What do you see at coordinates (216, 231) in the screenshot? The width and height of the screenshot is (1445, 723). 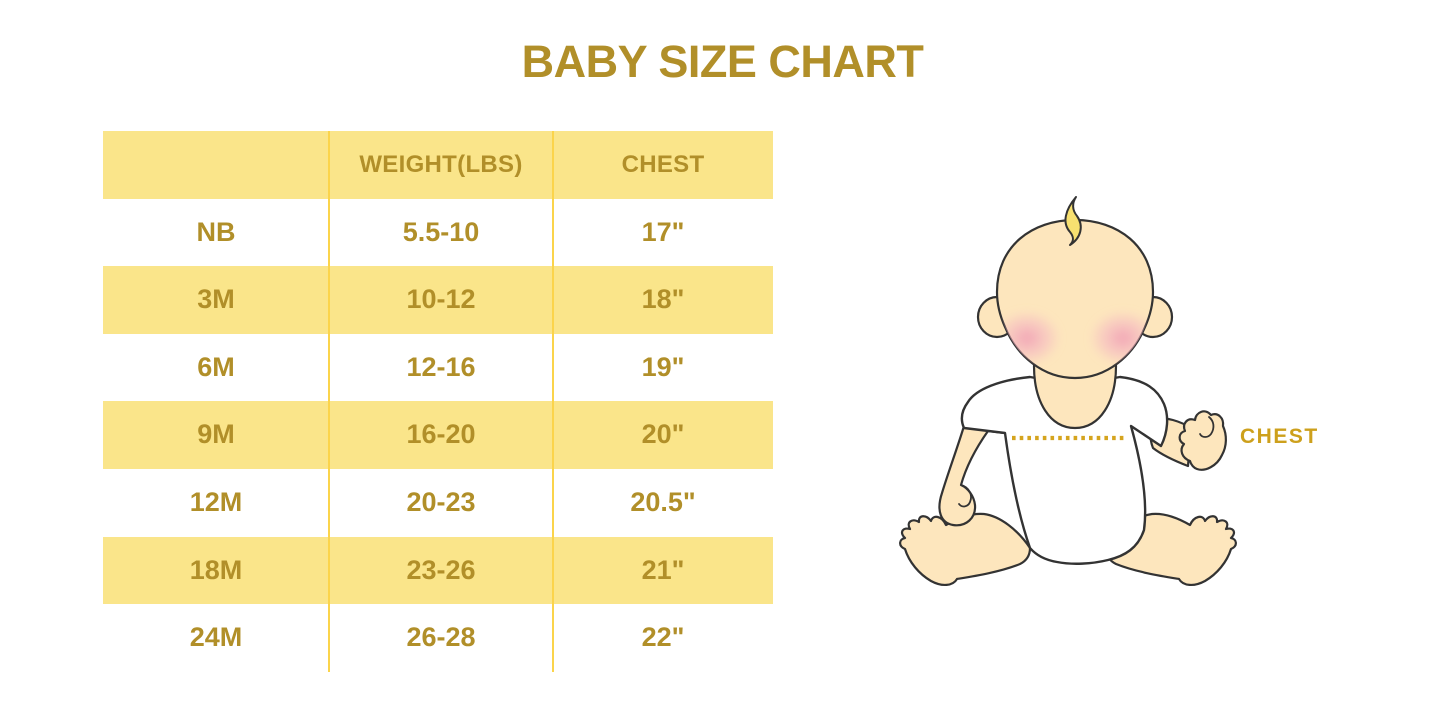 I see `size-cell: NB` at bounding box center [216, 231].